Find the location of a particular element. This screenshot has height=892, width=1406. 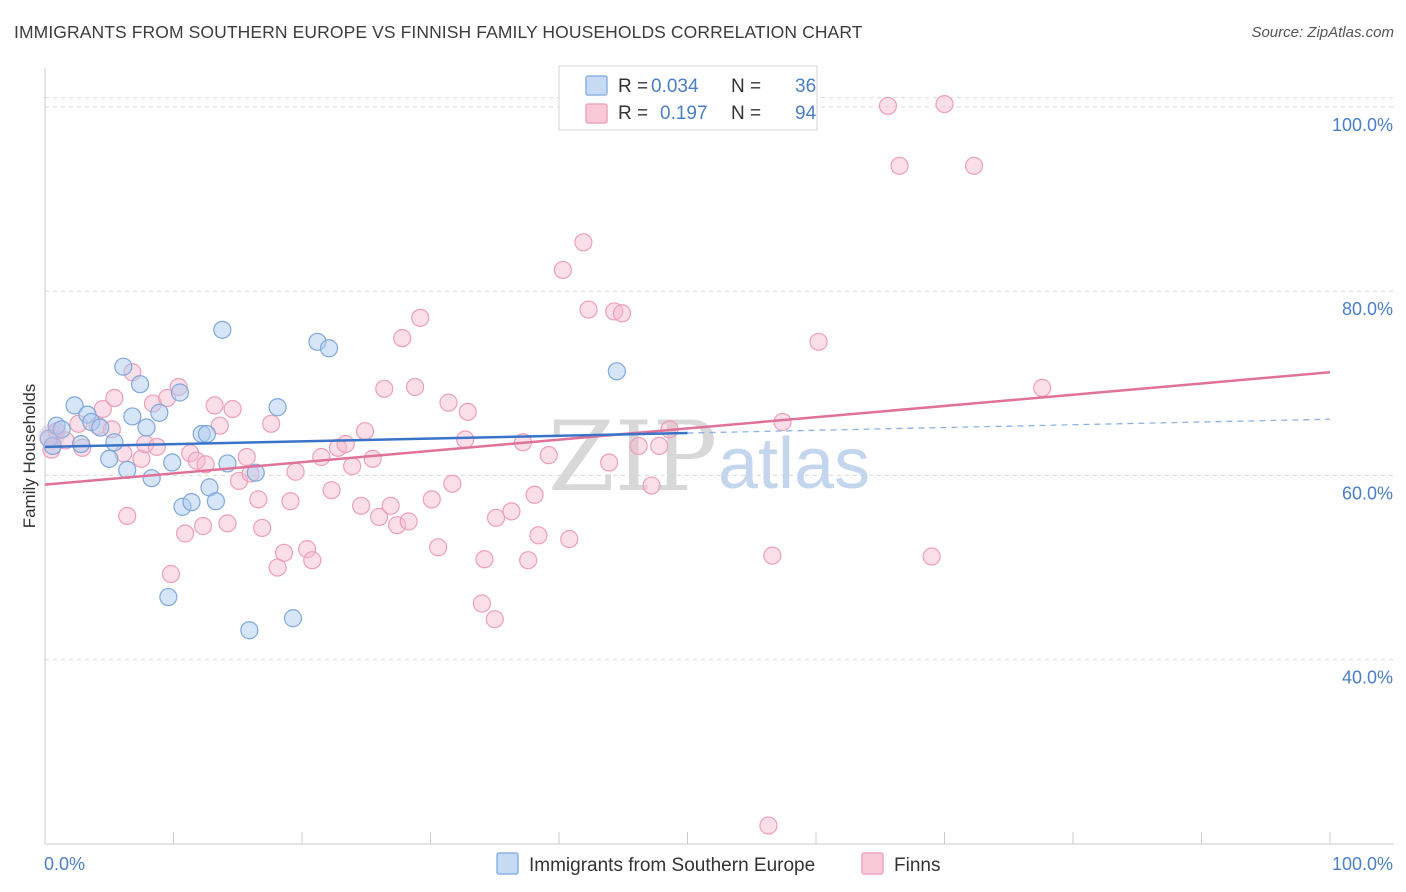

immigrants-trend-extension is located at coordinates (1009, 426).